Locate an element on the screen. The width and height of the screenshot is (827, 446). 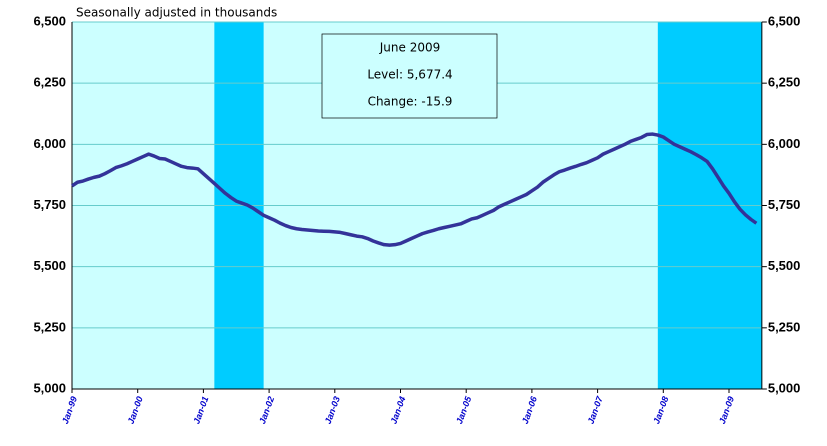
x-tick-label: Jan-01 is located at coordinates (200, 410).